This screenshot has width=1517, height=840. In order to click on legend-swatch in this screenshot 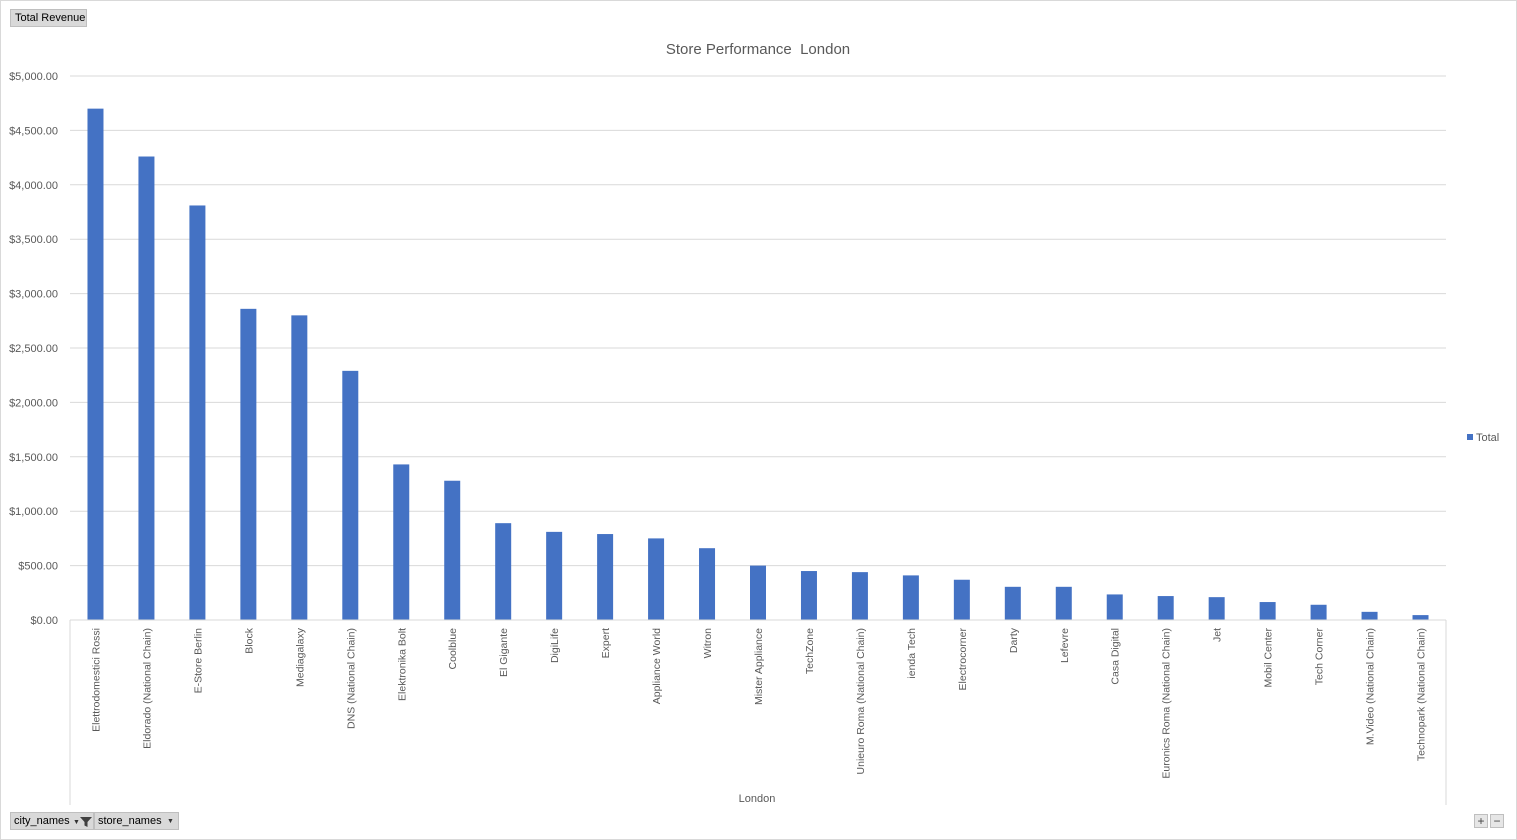, I will do `click(1470, 437)`.